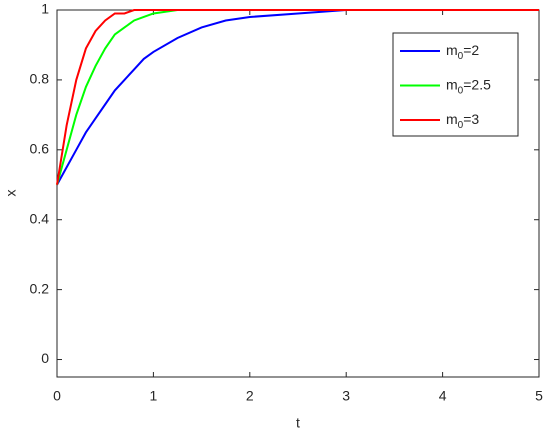 The image size is (550, 435). Describe the element at coordinates (443, 396) in the screenshot. I see `x-tick-label: 4` at that location.